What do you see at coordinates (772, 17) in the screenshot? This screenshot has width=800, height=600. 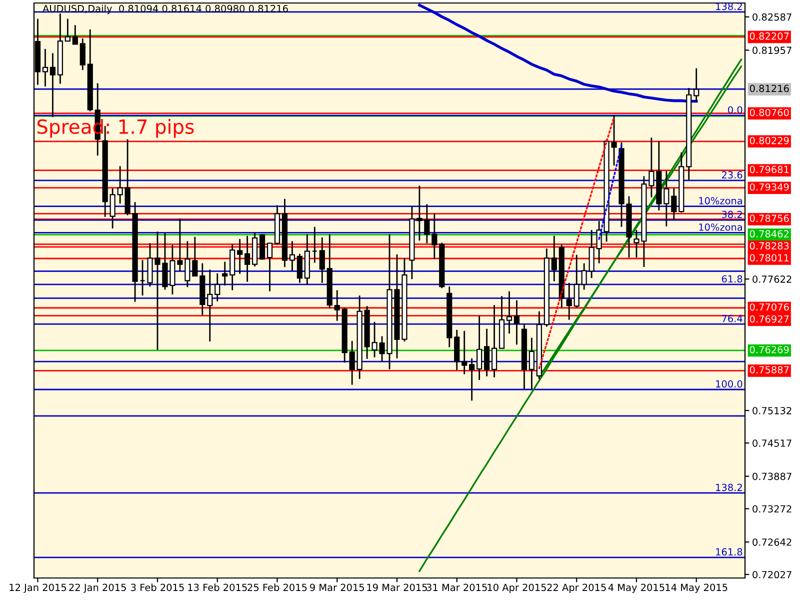 I see `y-tick-label: 0.82587` at bounding box center [772, 17].